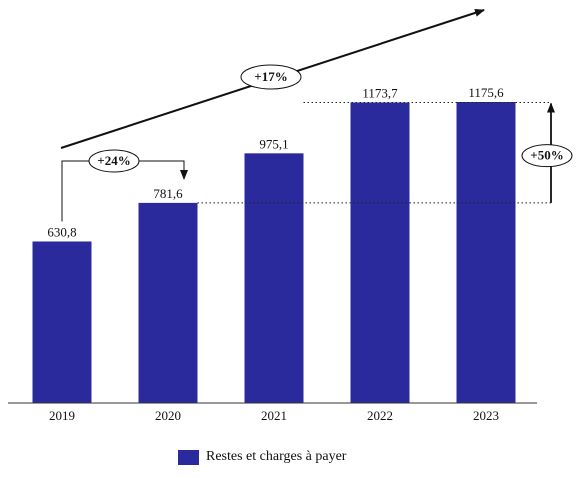 This screenshot has width=581, height=478. What do you see at coordinates (276, 456) in the screenshot?
I see `legend-label: Restes et charges à payer` at bounding box center [276, 456].